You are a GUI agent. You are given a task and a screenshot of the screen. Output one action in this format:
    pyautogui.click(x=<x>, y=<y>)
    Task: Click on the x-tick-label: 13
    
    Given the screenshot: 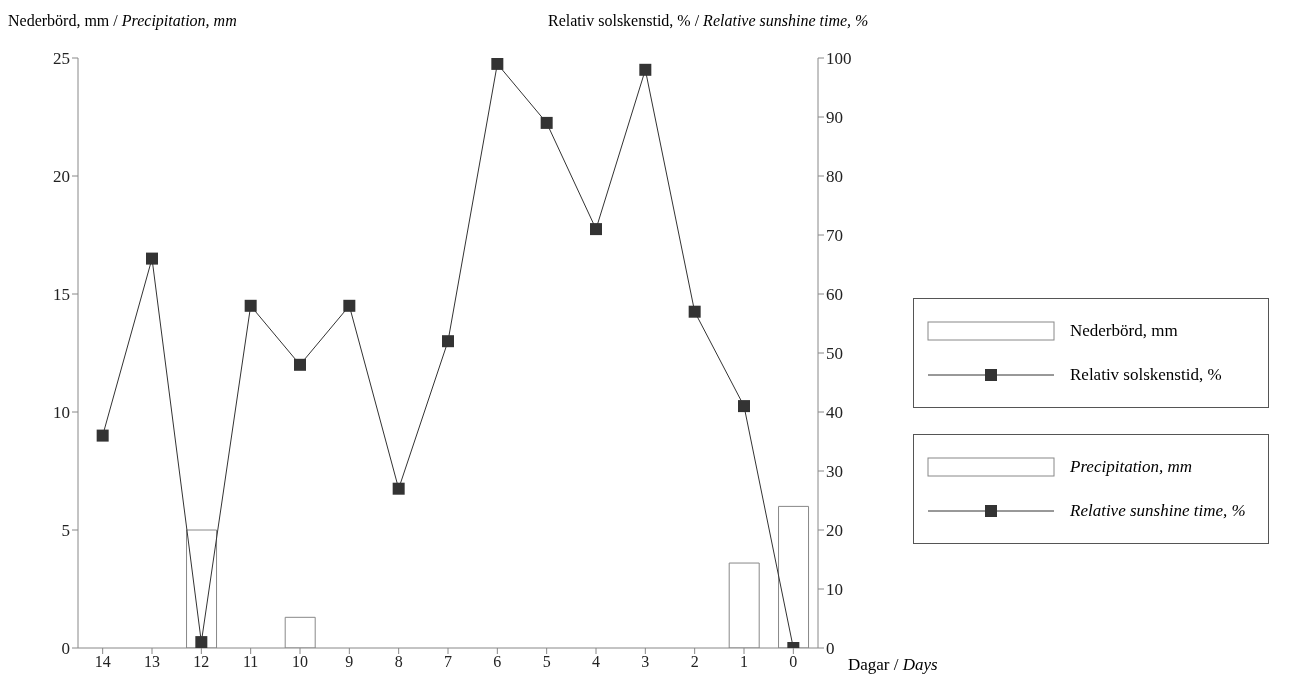 What is the action you would take?
    pyautogui.click(x=152, y=662)
    